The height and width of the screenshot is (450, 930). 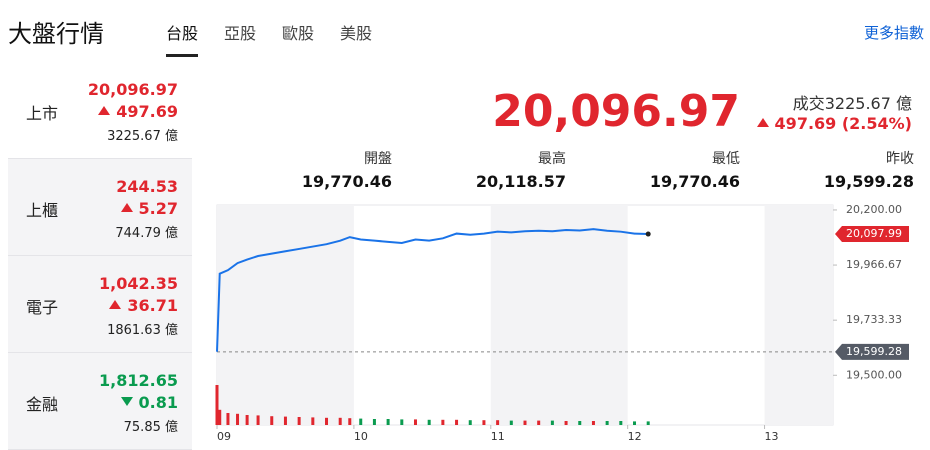 What do you see at coordinates (158, 208) in the screenshot?
I see `change-value: 5.27` at bounding box center [158, 208].